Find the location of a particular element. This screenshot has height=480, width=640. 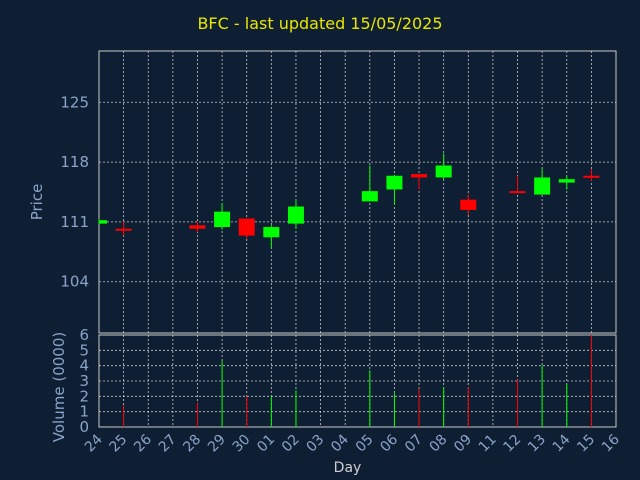

day-tick-label: 28 is located at coordinates (192, 444).